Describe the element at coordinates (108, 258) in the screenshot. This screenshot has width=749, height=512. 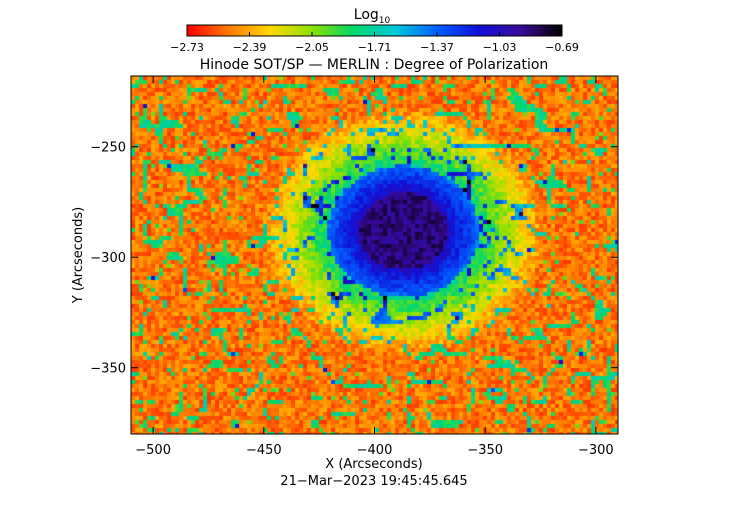
I see `y-tick-label: −300` at that location.